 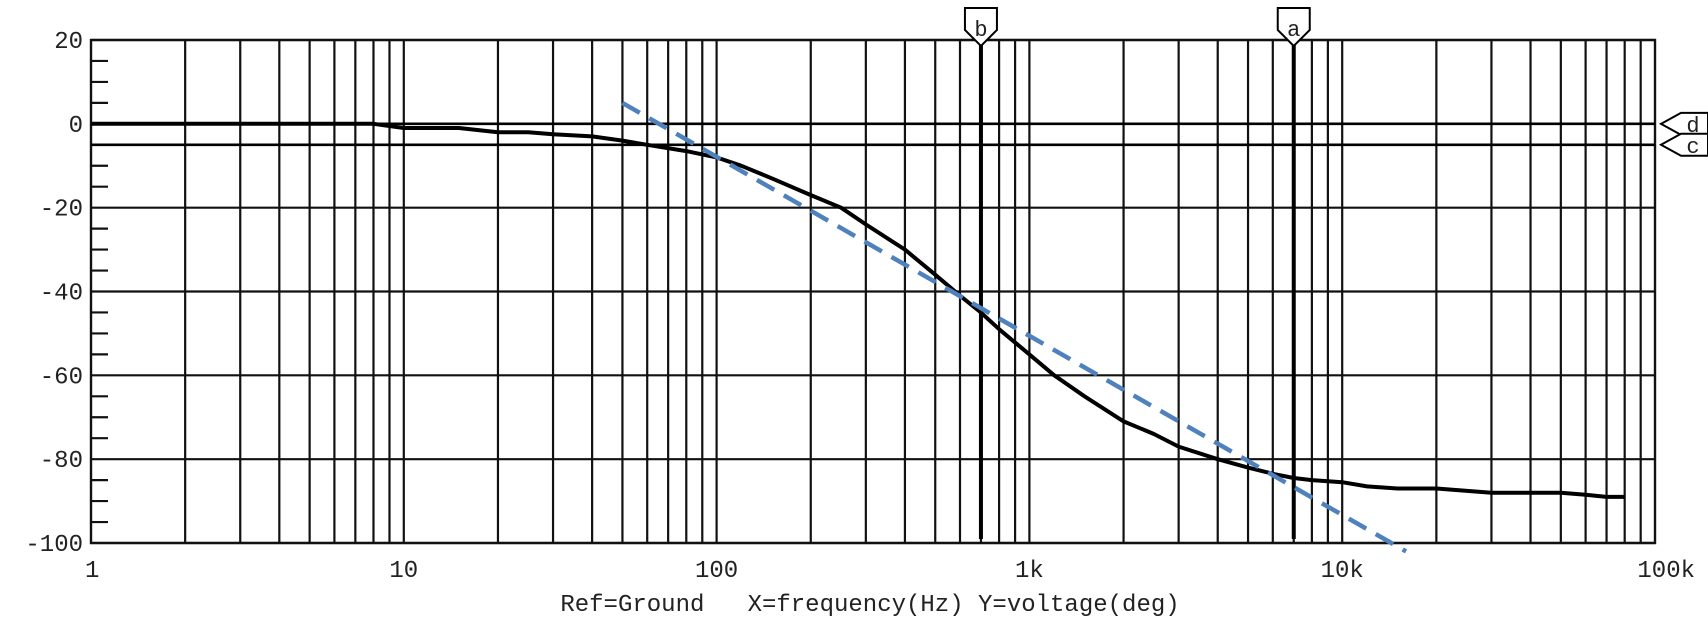 What do you see at coordinates (716, 571) in the screenshot?
I see `x-tick-label: 100` at bounding box center [716, 571].